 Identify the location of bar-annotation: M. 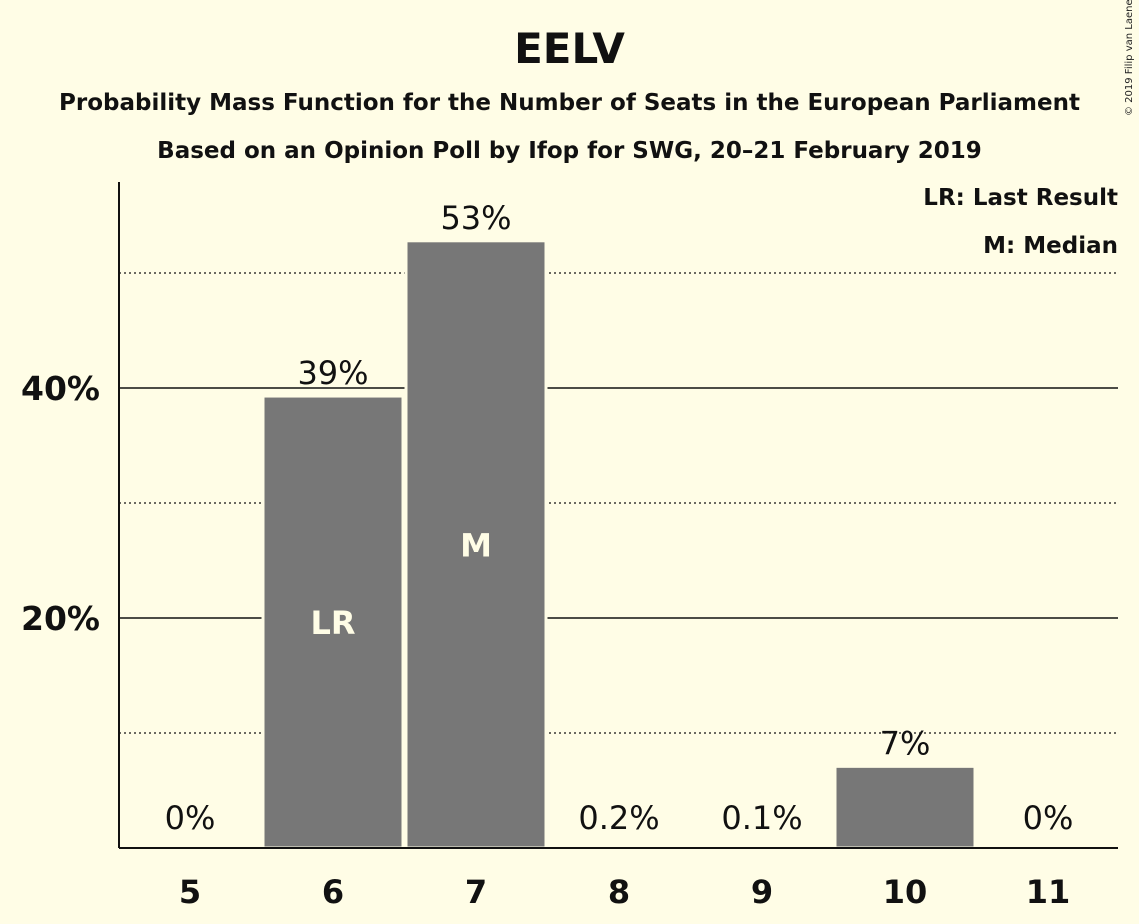
(476, 545).